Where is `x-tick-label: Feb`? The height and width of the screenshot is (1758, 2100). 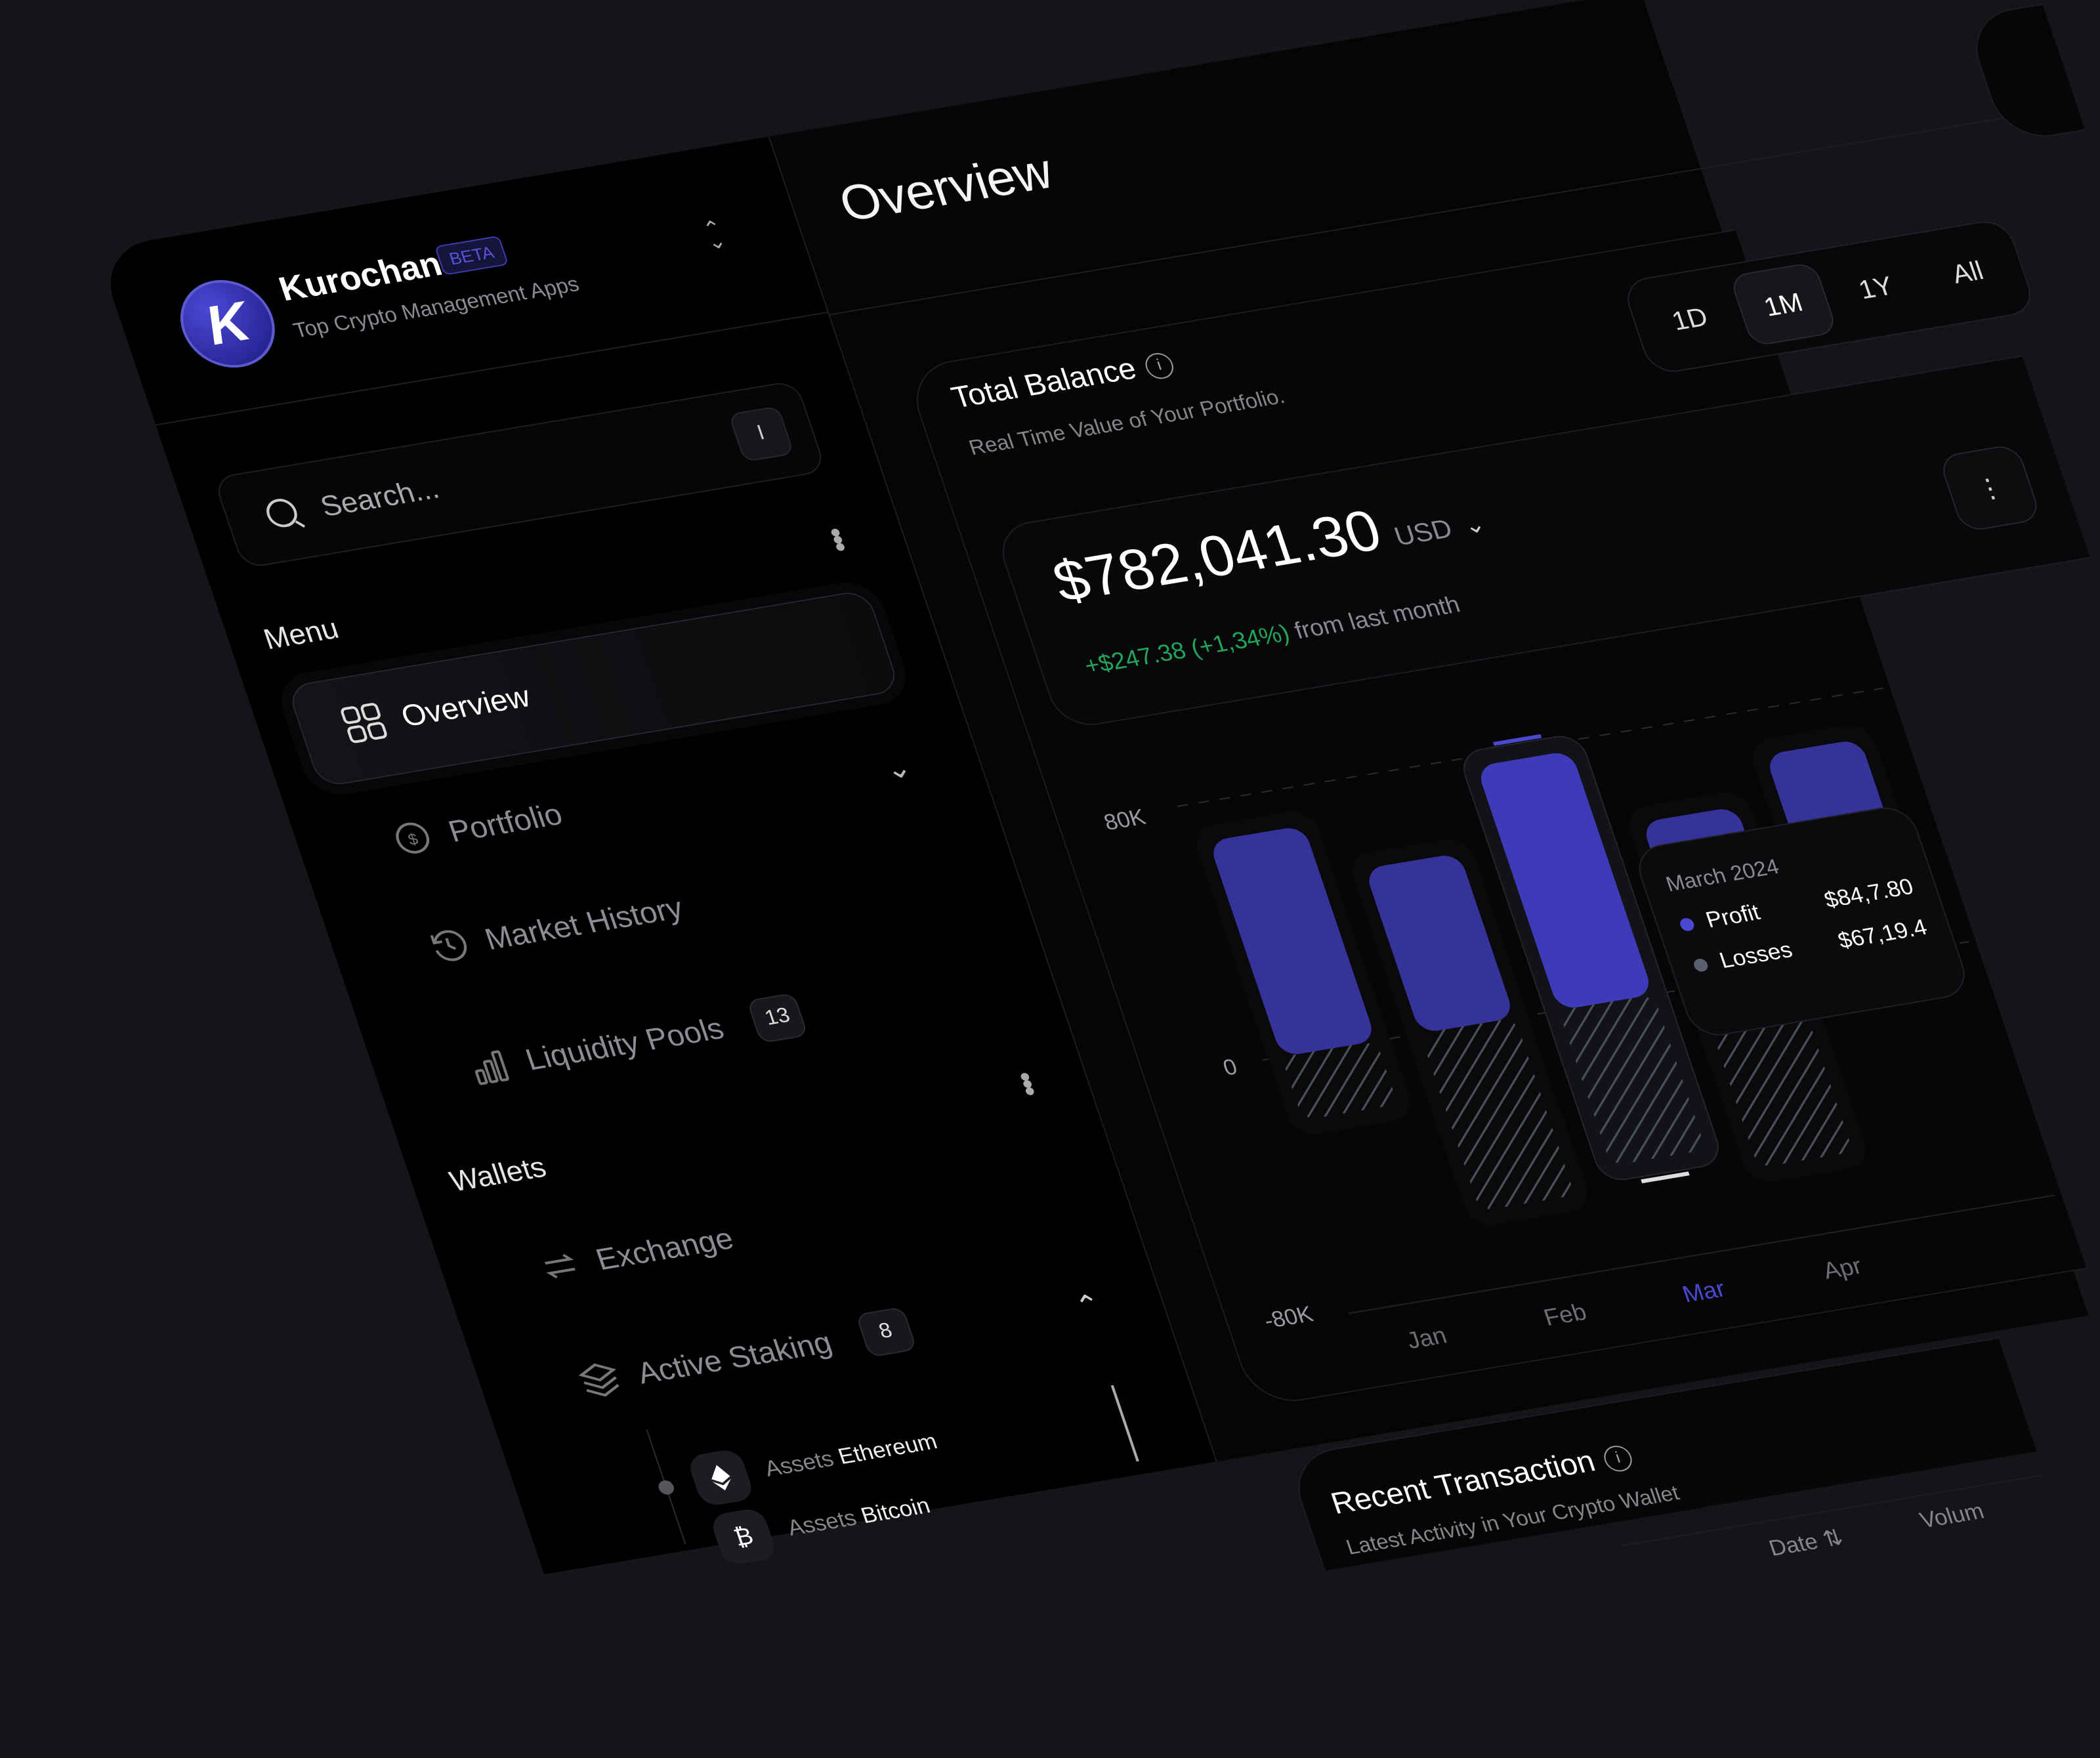
x-tick-label: Feb is located at coordinates (1564, 1315).